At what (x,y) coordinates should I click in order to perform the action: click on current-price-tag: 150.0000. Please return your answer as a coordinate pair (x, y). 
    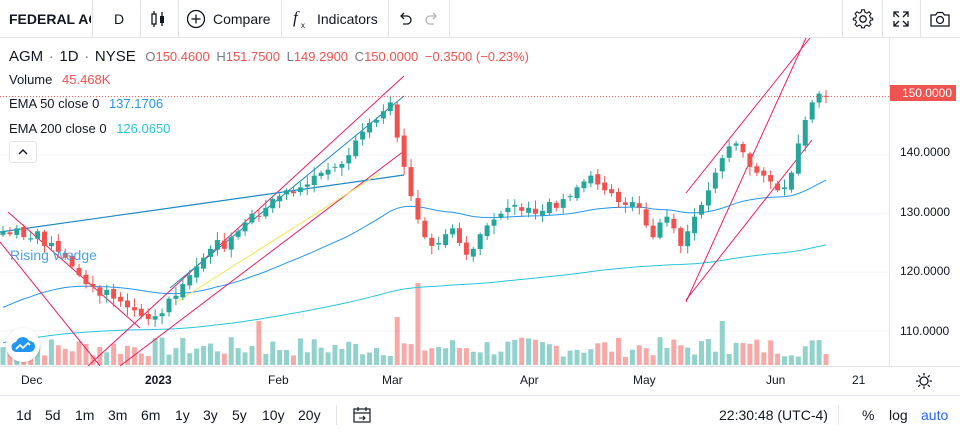
    Looking at the image, I should click on (923, 93).